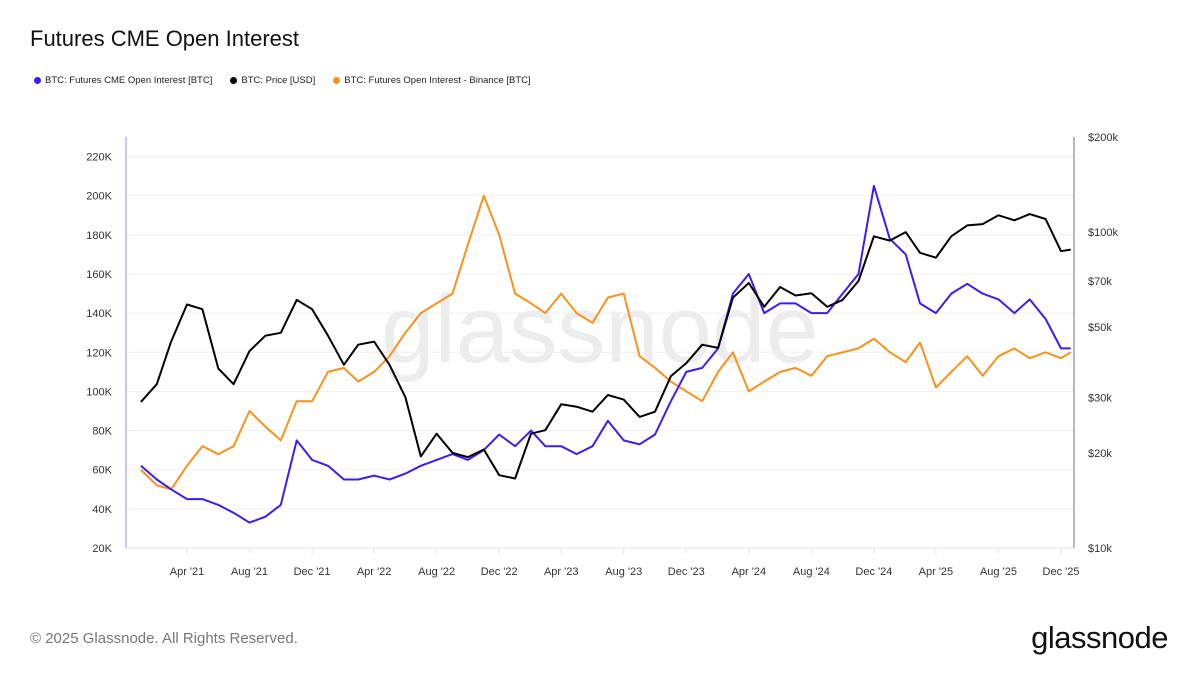 Image resolution: width=1200 pixels, height=675 pixels. I want to click on y-left-tick-label: 40K, so click(102, 510).